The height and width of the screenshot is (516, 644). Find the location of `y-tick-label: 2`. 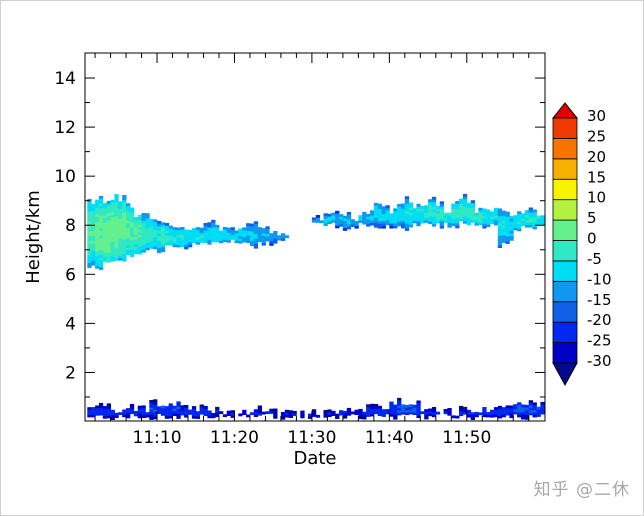

y-tick-label: 2 is located at coordinates (70, 373).